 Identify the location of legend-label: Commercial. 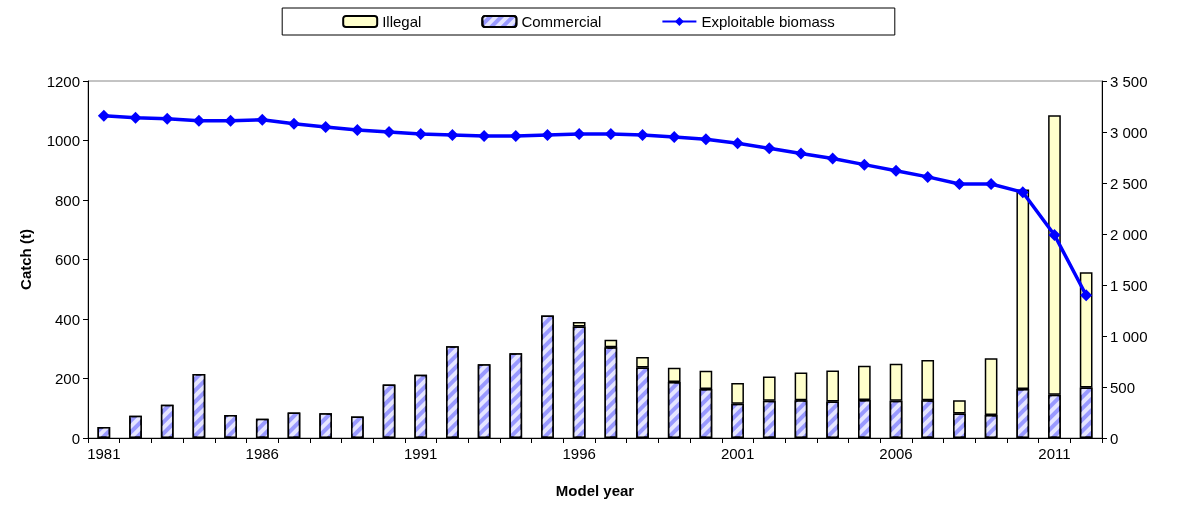
(561, 21).